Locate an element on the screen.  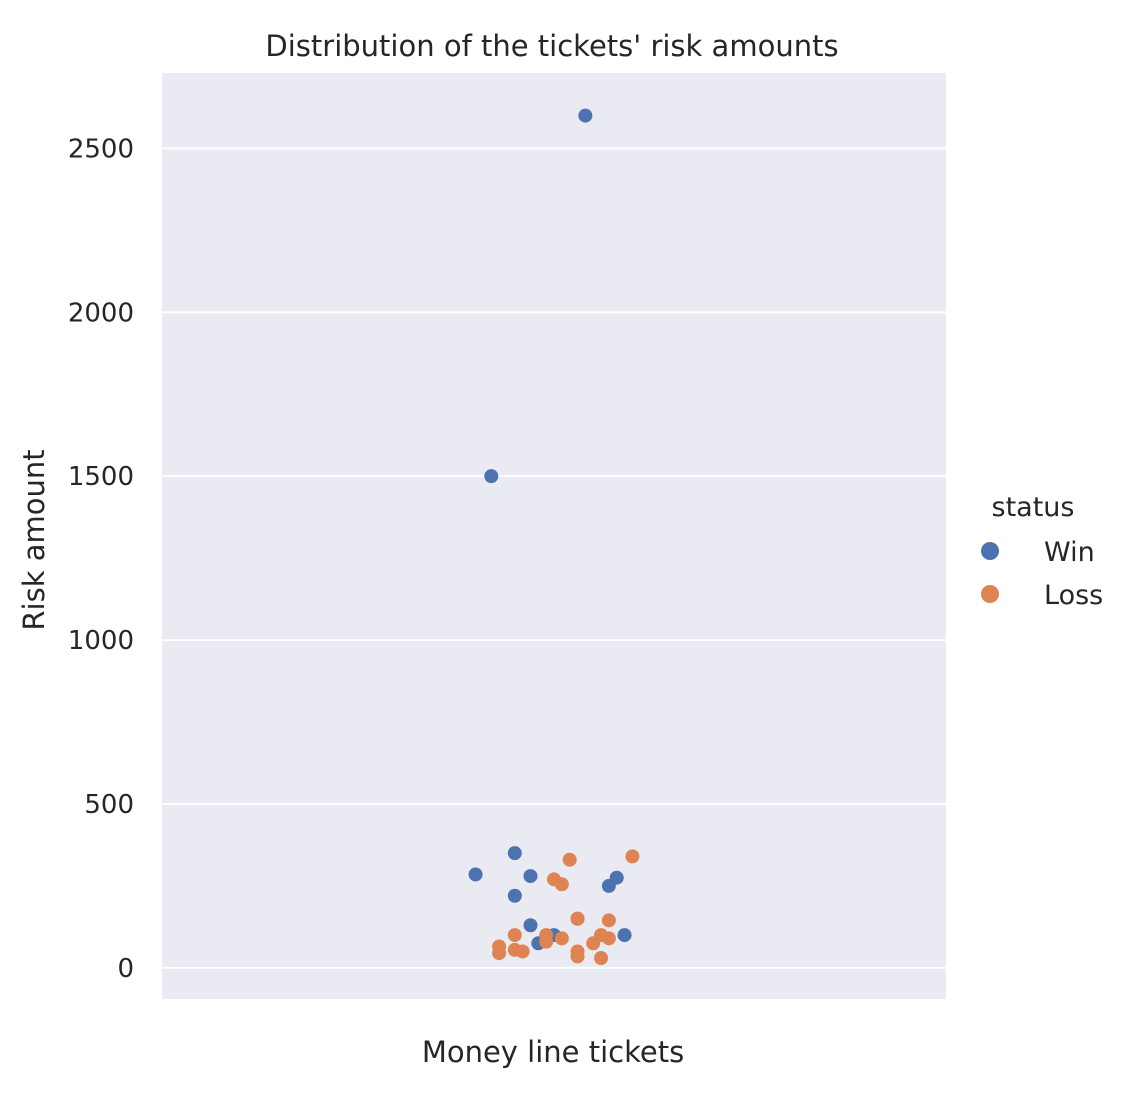
legend-marker-loss is located at coordinates (990, 594).